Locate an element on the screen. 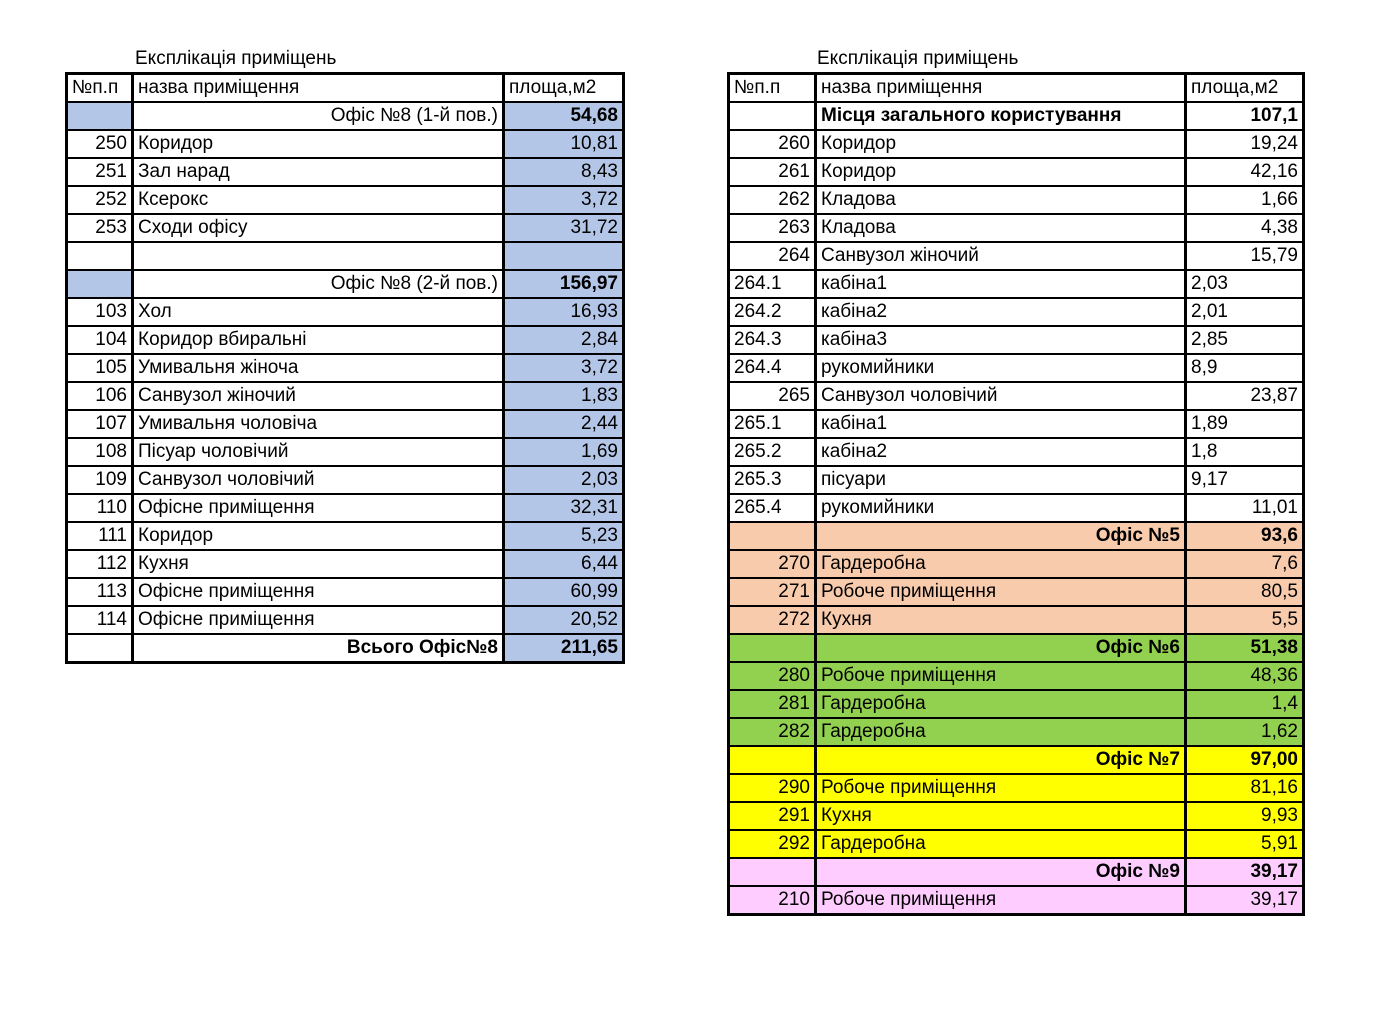 The height and width of the screenshot is (1022, 1400). cell: 281 is located at coordinates (772, 704).